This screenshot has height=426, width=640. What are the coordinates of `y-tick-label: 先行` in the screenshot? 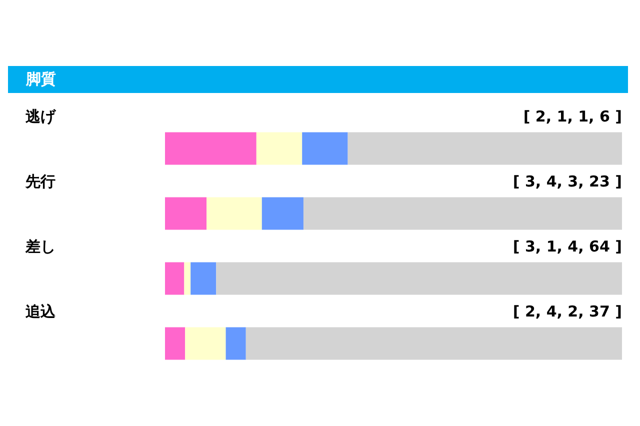 It's located at (40, 181).